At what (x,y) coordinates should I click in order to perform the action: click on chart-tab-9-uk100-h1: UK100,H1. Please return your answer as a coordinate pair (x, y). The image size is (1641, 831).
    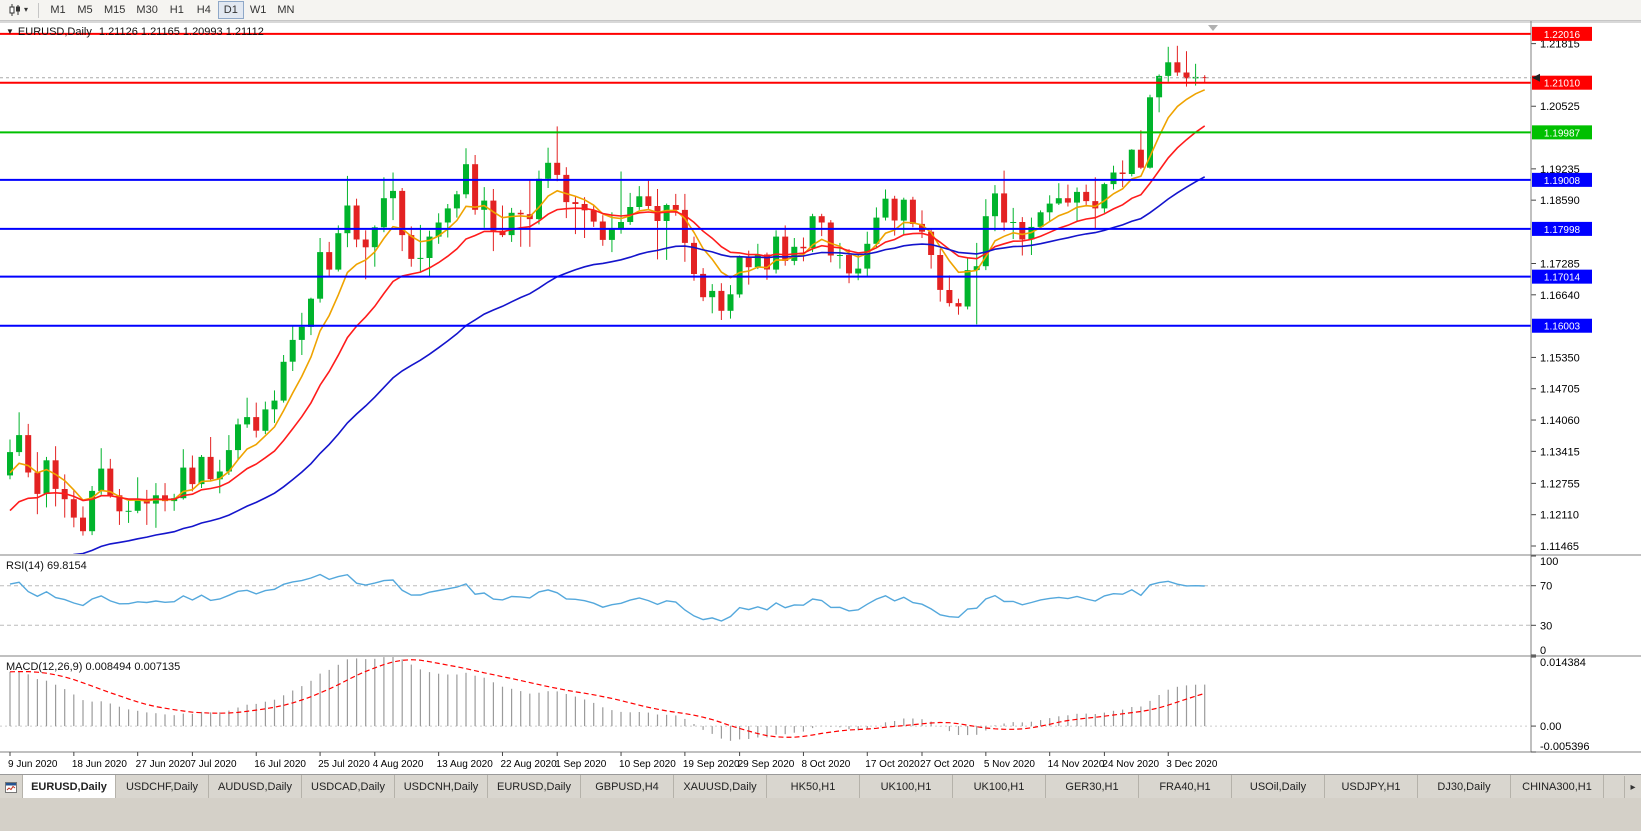
    Looking at the image, I should click on (906, 787).